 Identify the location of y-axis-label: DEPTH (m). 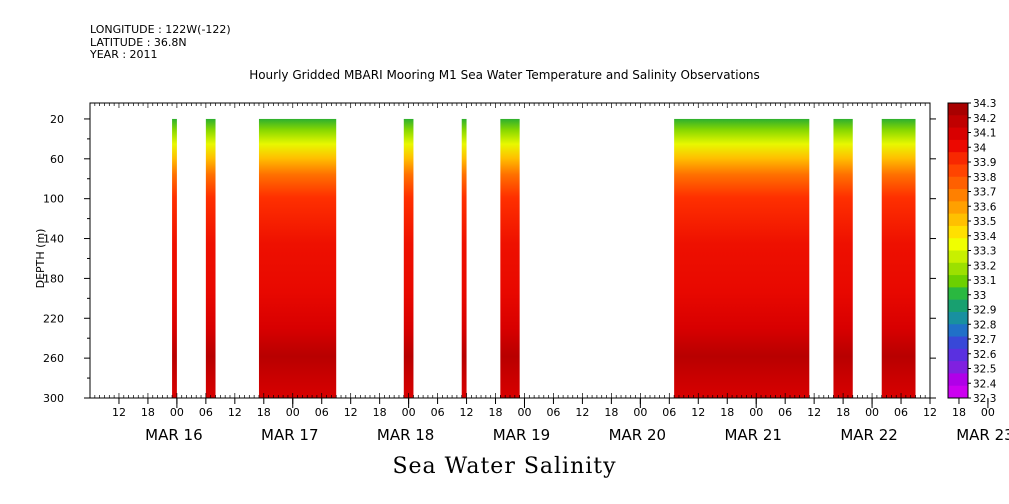
(40, 259).